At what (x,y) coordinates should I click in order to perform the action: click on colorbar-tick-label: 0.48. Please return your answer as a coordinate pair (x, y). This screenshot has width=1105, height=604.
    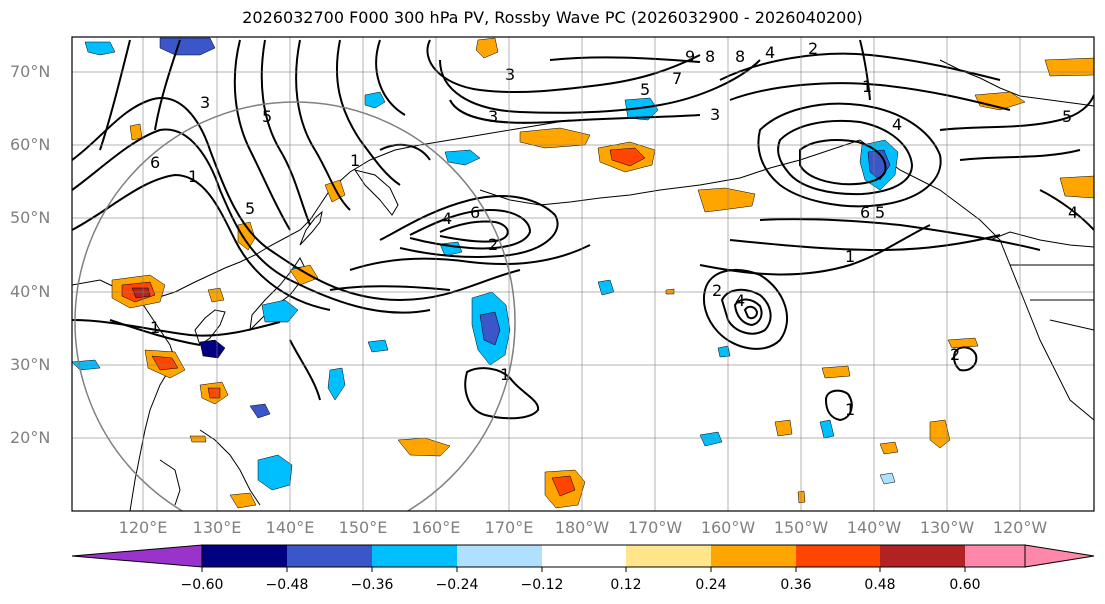
    Looking at the image, I should click on (880, 585).